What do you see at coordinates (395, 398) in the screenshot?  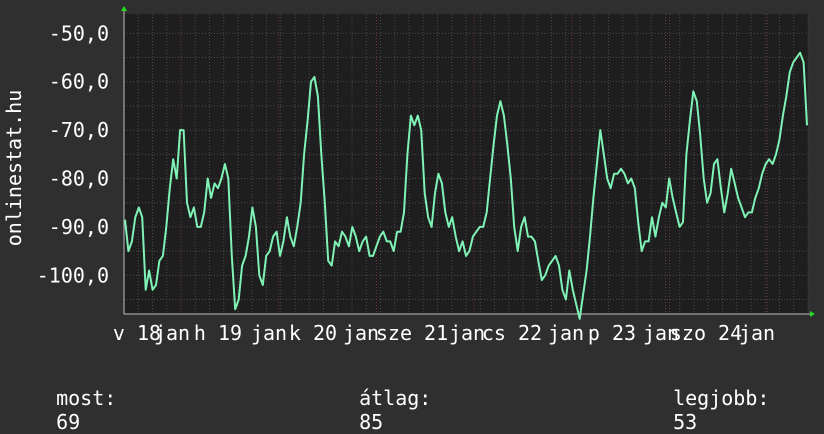 I see `stat-average-label: átlag:` at bounding box center [395, 398].